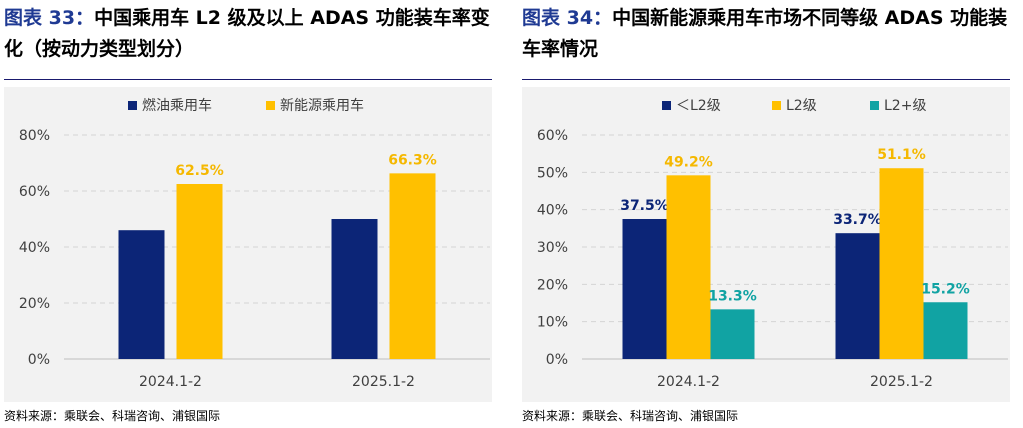  What do you see at coordinates (688, 162) in the screenshot?
I see `data-label: 49.2%` at bounding box center [688, 162].